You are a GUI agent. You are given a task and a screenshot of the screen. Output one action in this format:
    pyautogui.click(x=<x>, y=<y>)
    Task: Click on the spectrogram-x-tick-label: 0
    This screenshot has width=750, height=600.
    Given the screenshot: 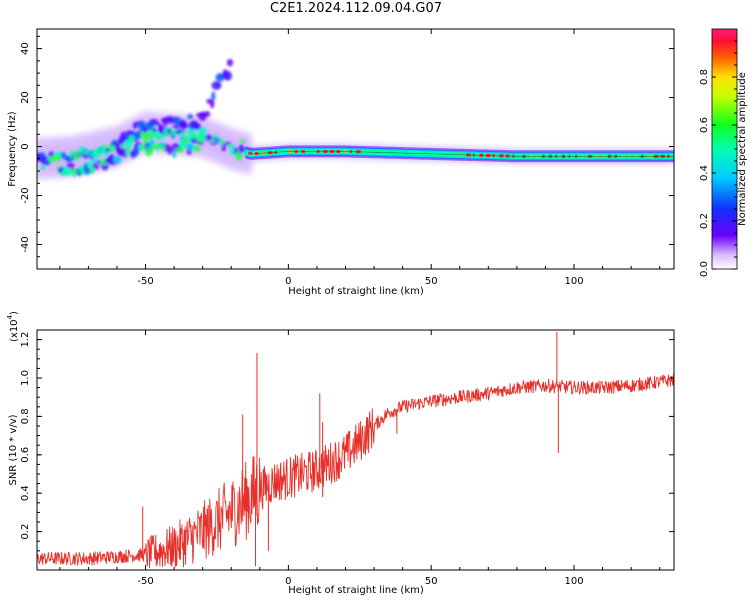 What is the action you would take?
    pyautogui.click(x=288, y=281)
    